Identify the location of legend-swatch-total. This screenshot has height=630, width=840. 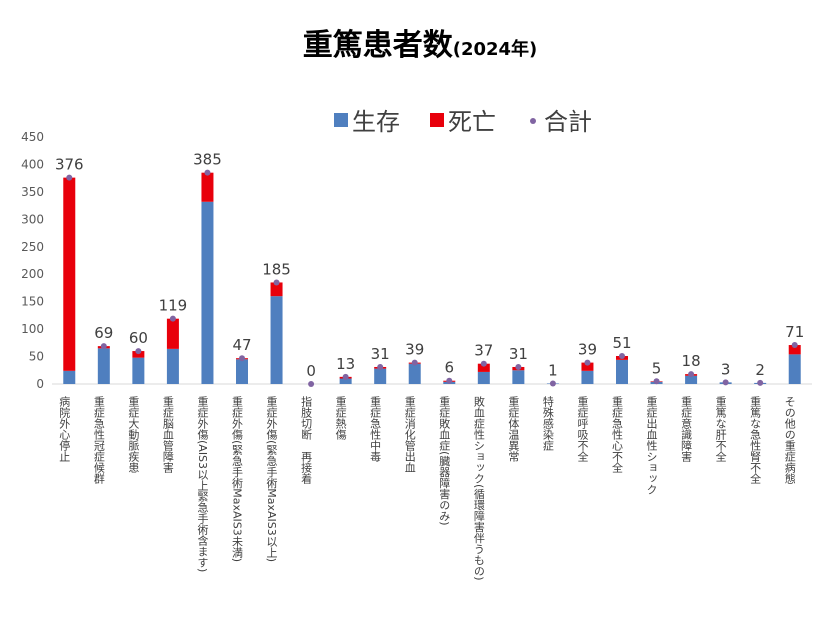
(533, 121).